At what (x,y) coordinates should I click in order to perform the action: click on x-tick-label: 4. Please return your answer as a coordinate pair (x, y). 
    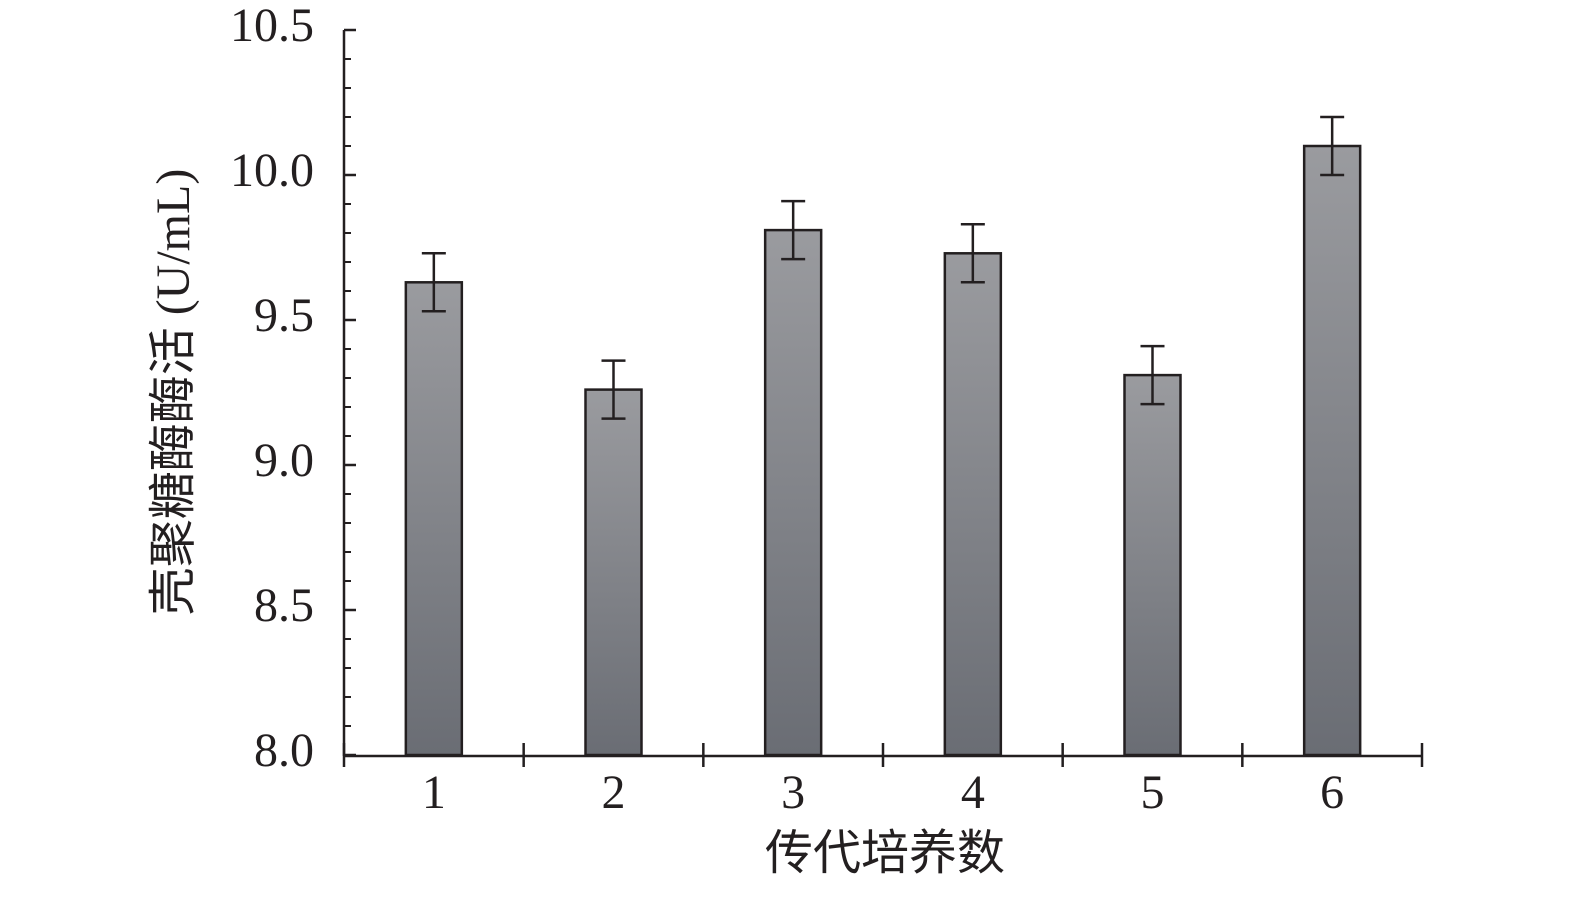
    Looking at the image, I should click on (973, 792).